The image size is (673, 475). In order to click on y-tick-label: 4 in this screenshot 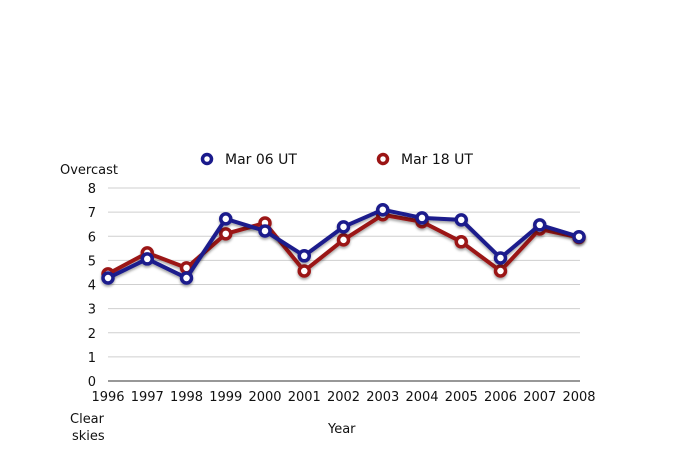, I will do `click(92, 286)`.